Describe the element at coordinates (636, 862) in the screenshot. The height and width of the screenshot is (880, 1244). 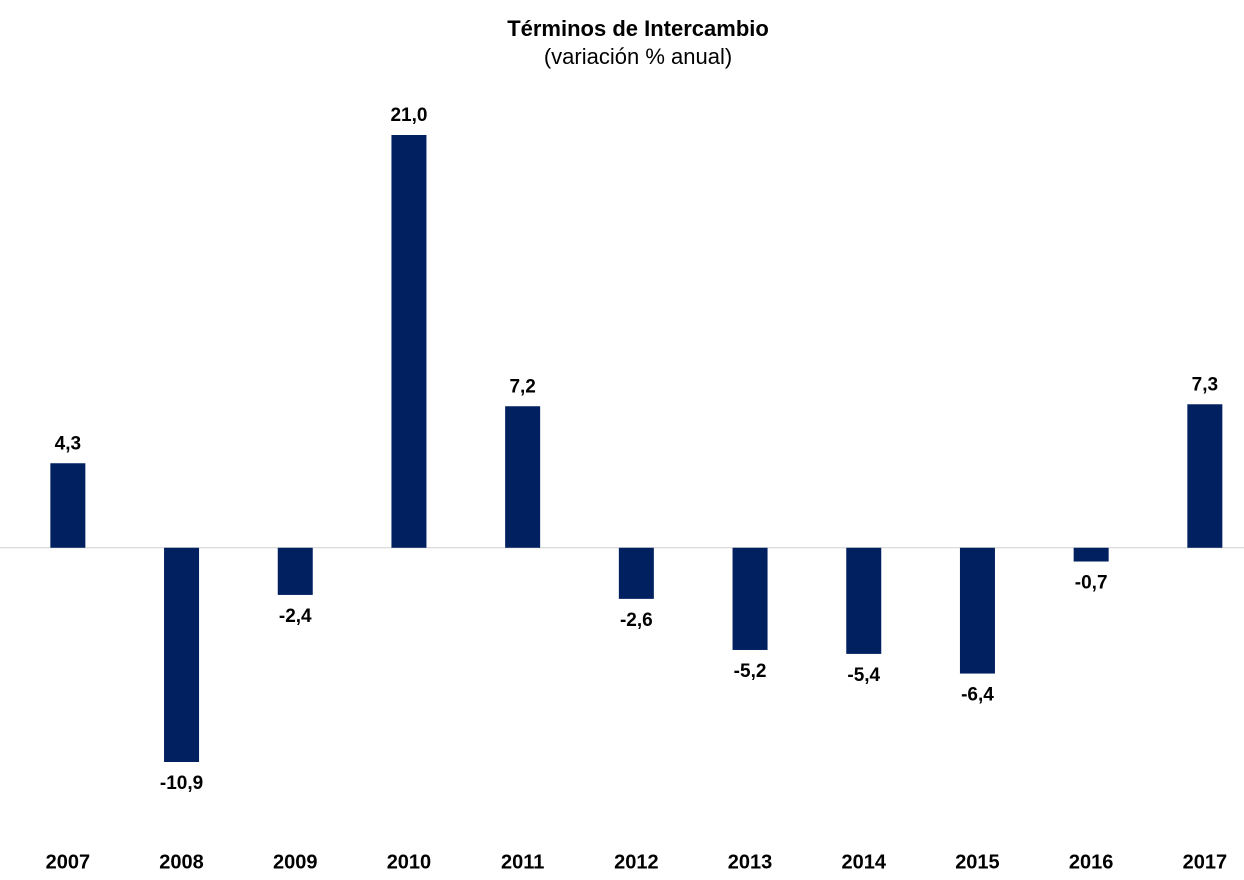
I see `x-tick-label: 2012` at that location.